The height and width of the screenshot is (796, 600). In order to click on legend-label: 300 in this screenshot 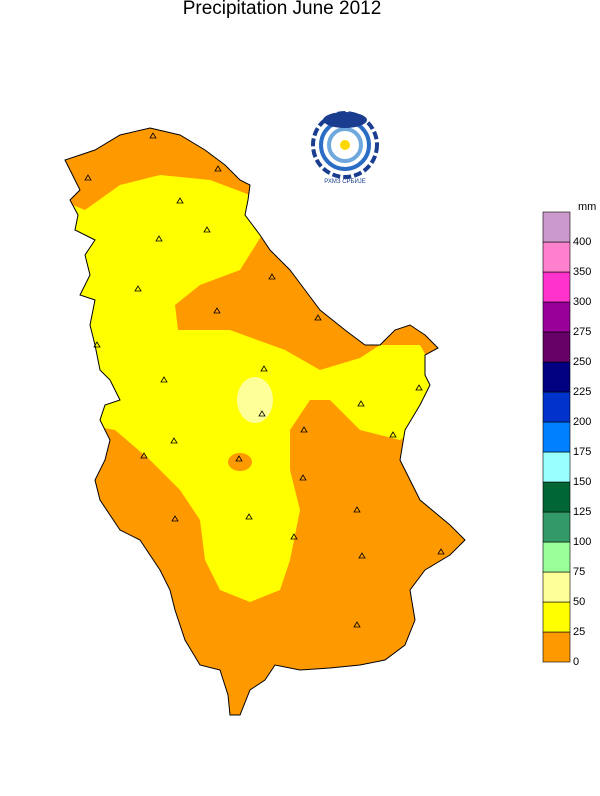, I will do `click(582, 302)`.